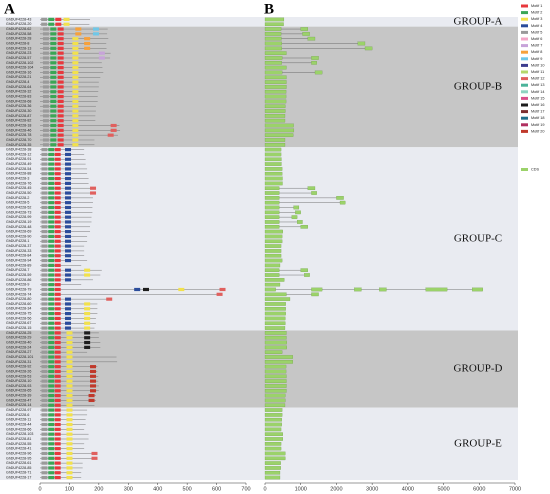 The image size is (550, 494). Describe the element at coordinates (17, 270) in the screenshot. I see `gene-name: GhDUF4228-7` at that location.